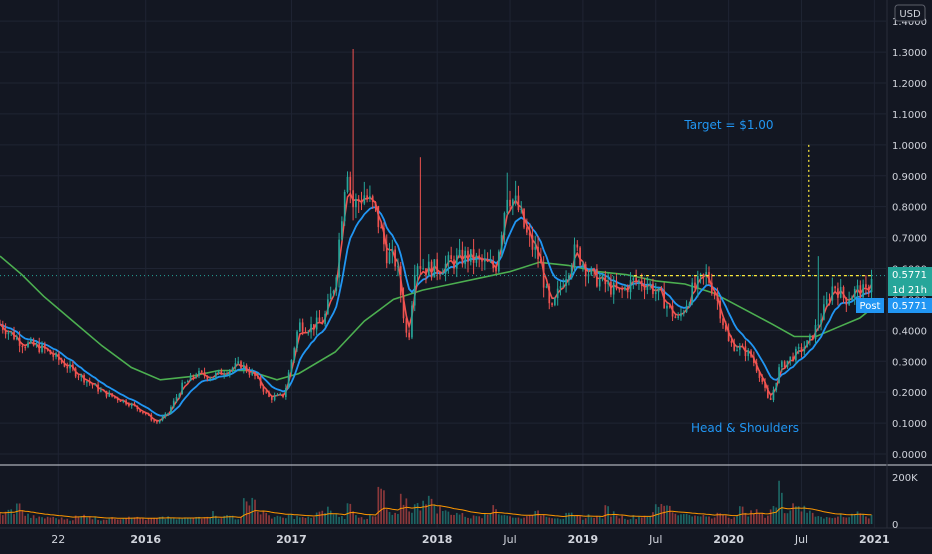 The image size is (932, 554). What do you see at coordinates (910, 13) in the screenshot?
I see `currency-badge: USD` at bounding box center [910, 13].